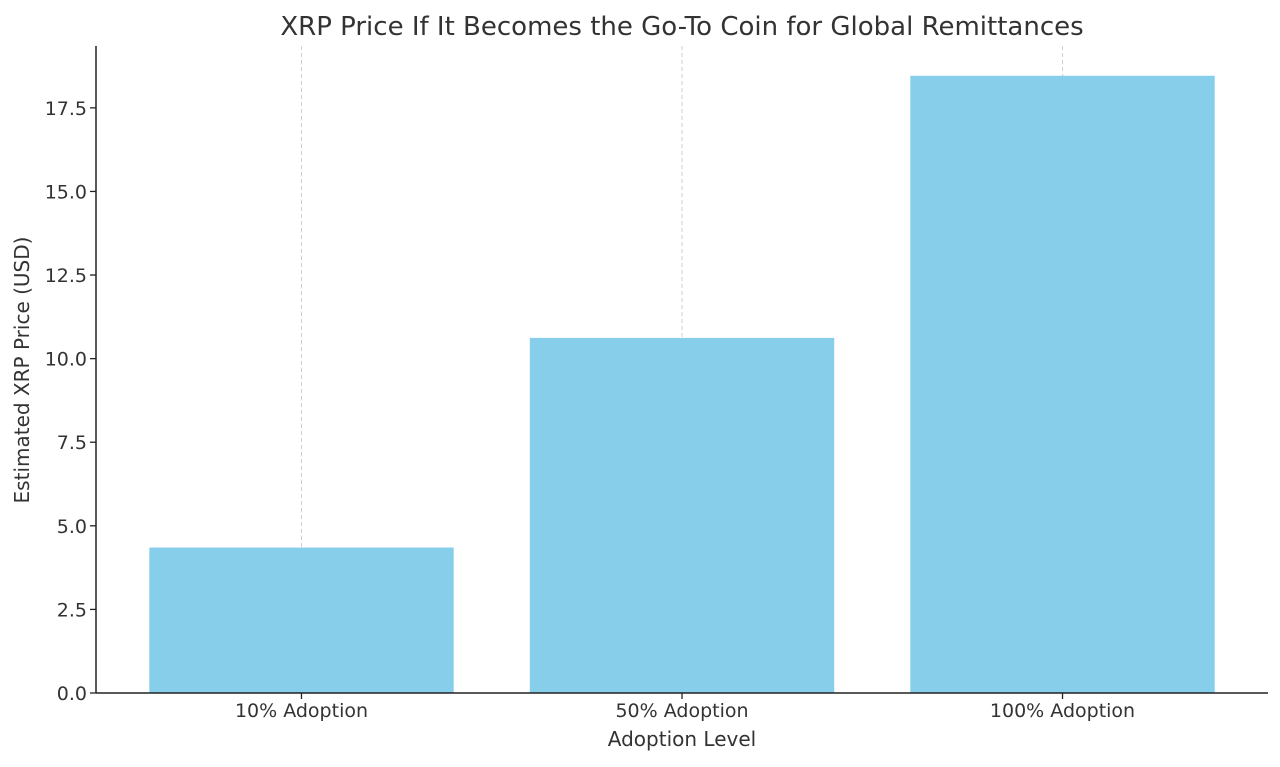 The width and height of the screenshot is (1280, 767). I want to click on x-tick-label: 100% Adoption, so click(1062, 711).